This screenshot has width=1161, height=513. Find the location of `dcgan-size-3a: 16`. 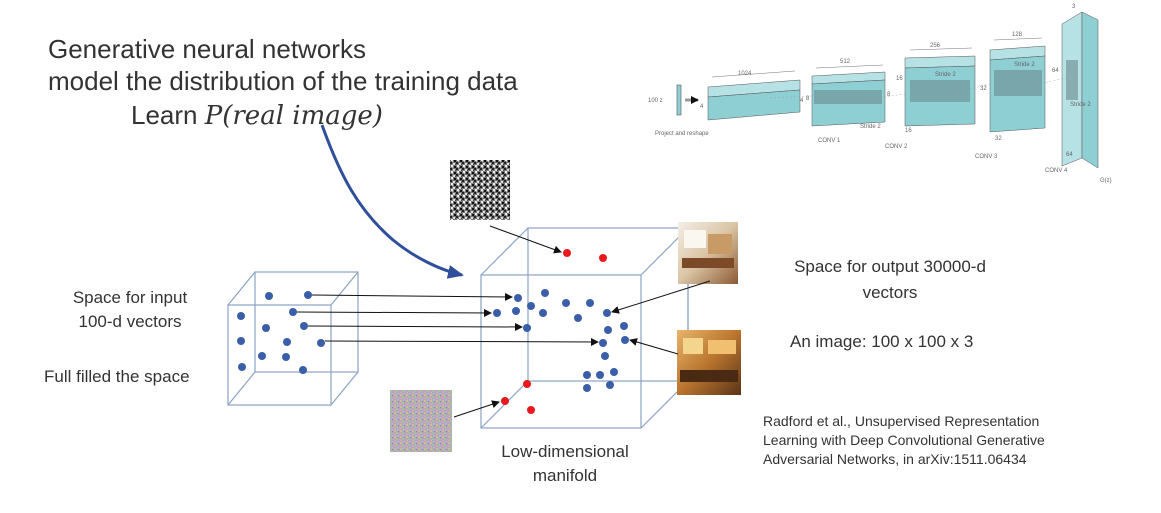

dcgan-size-3a: 16 is located at coordinates (899, 79).